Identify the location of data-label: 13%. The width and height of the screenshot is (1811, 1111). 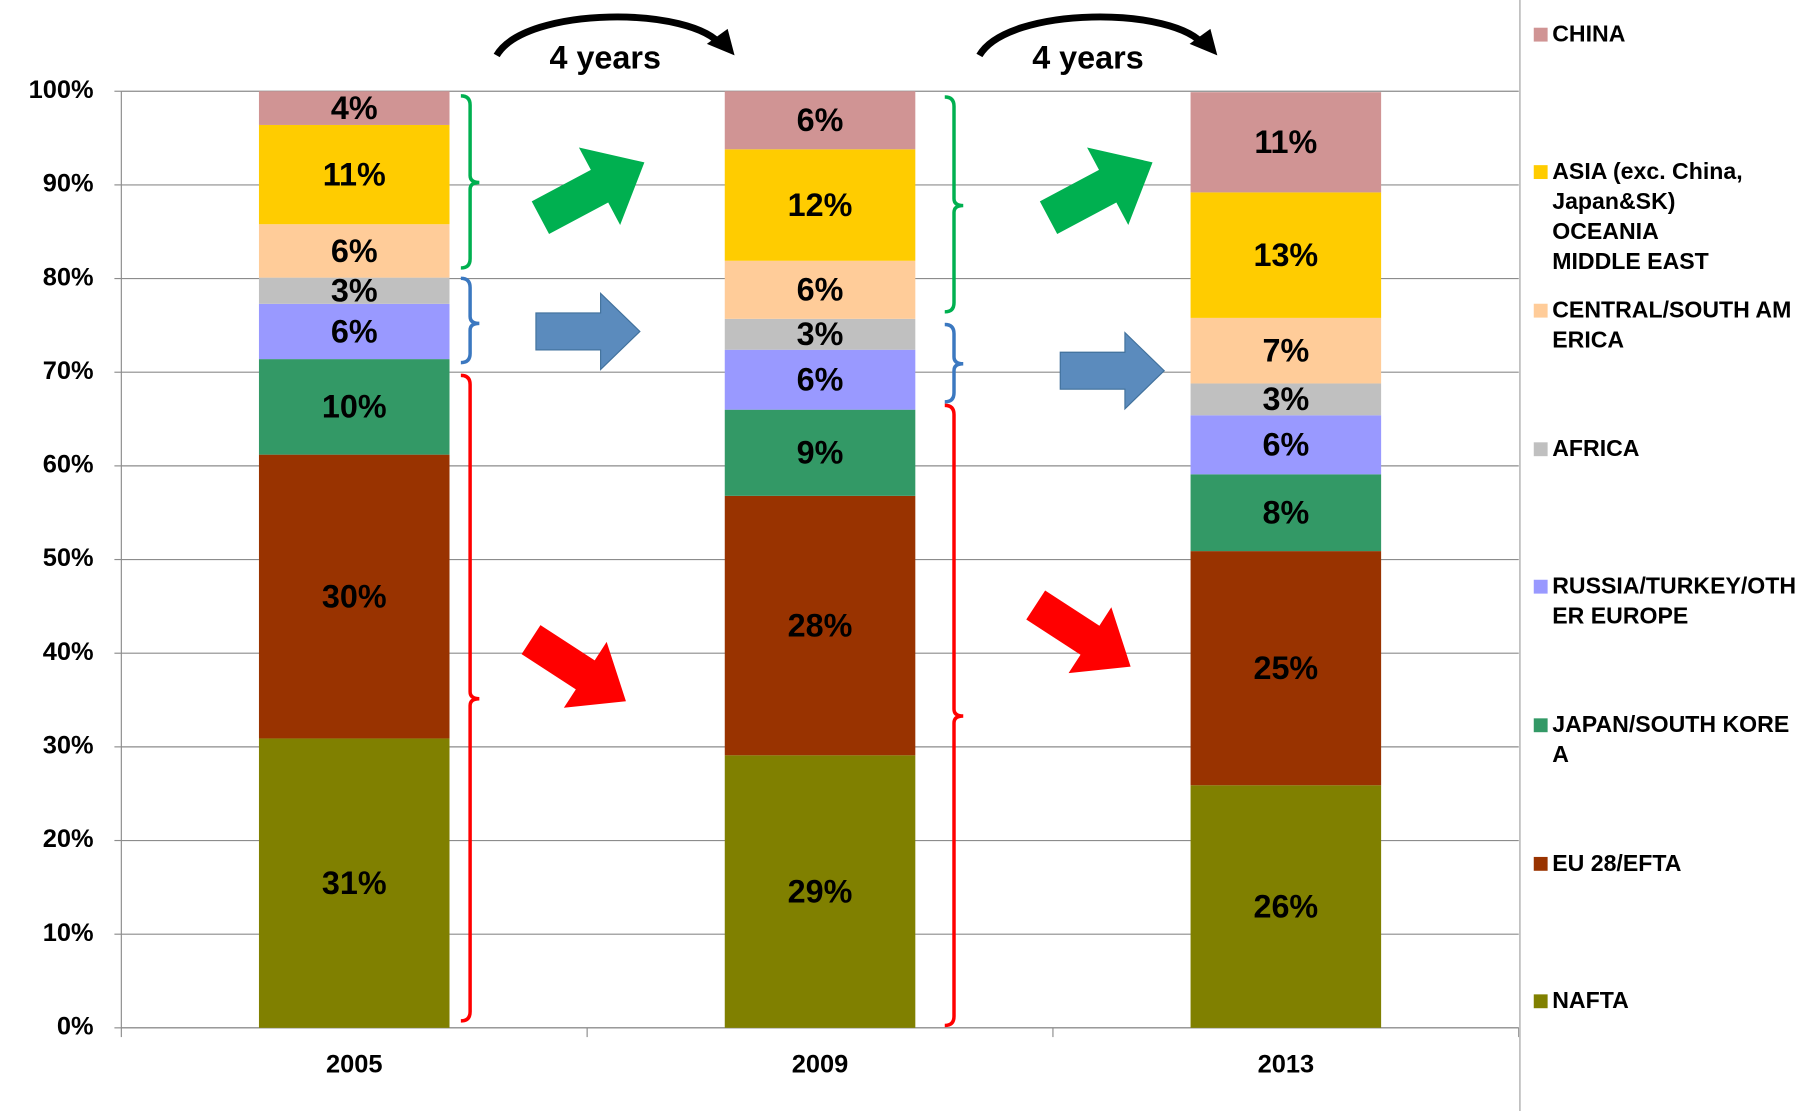
(1285, 255).